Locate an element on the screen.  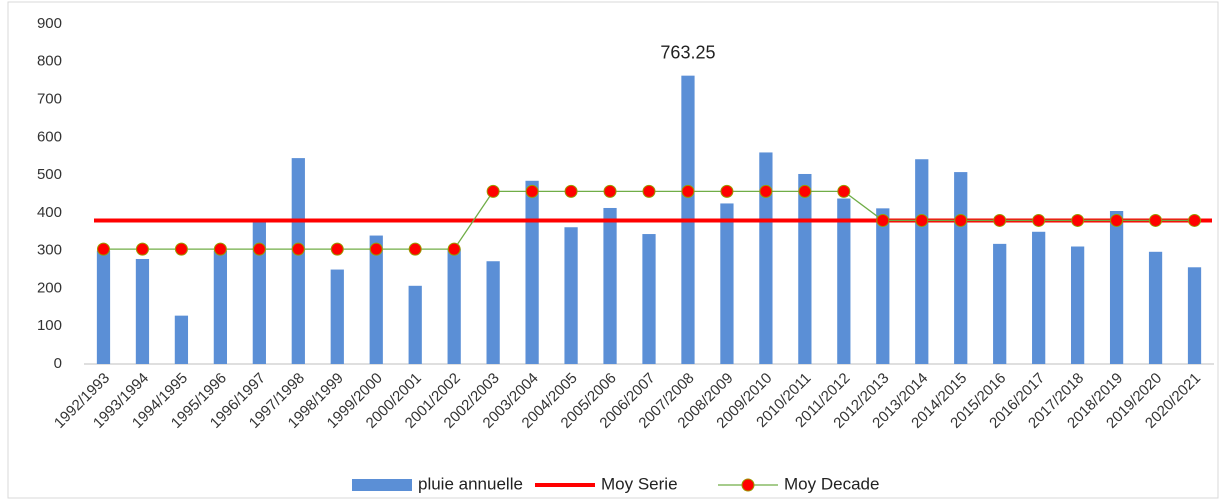
y-tick-label: 0 is located at coordinates (58, 363).